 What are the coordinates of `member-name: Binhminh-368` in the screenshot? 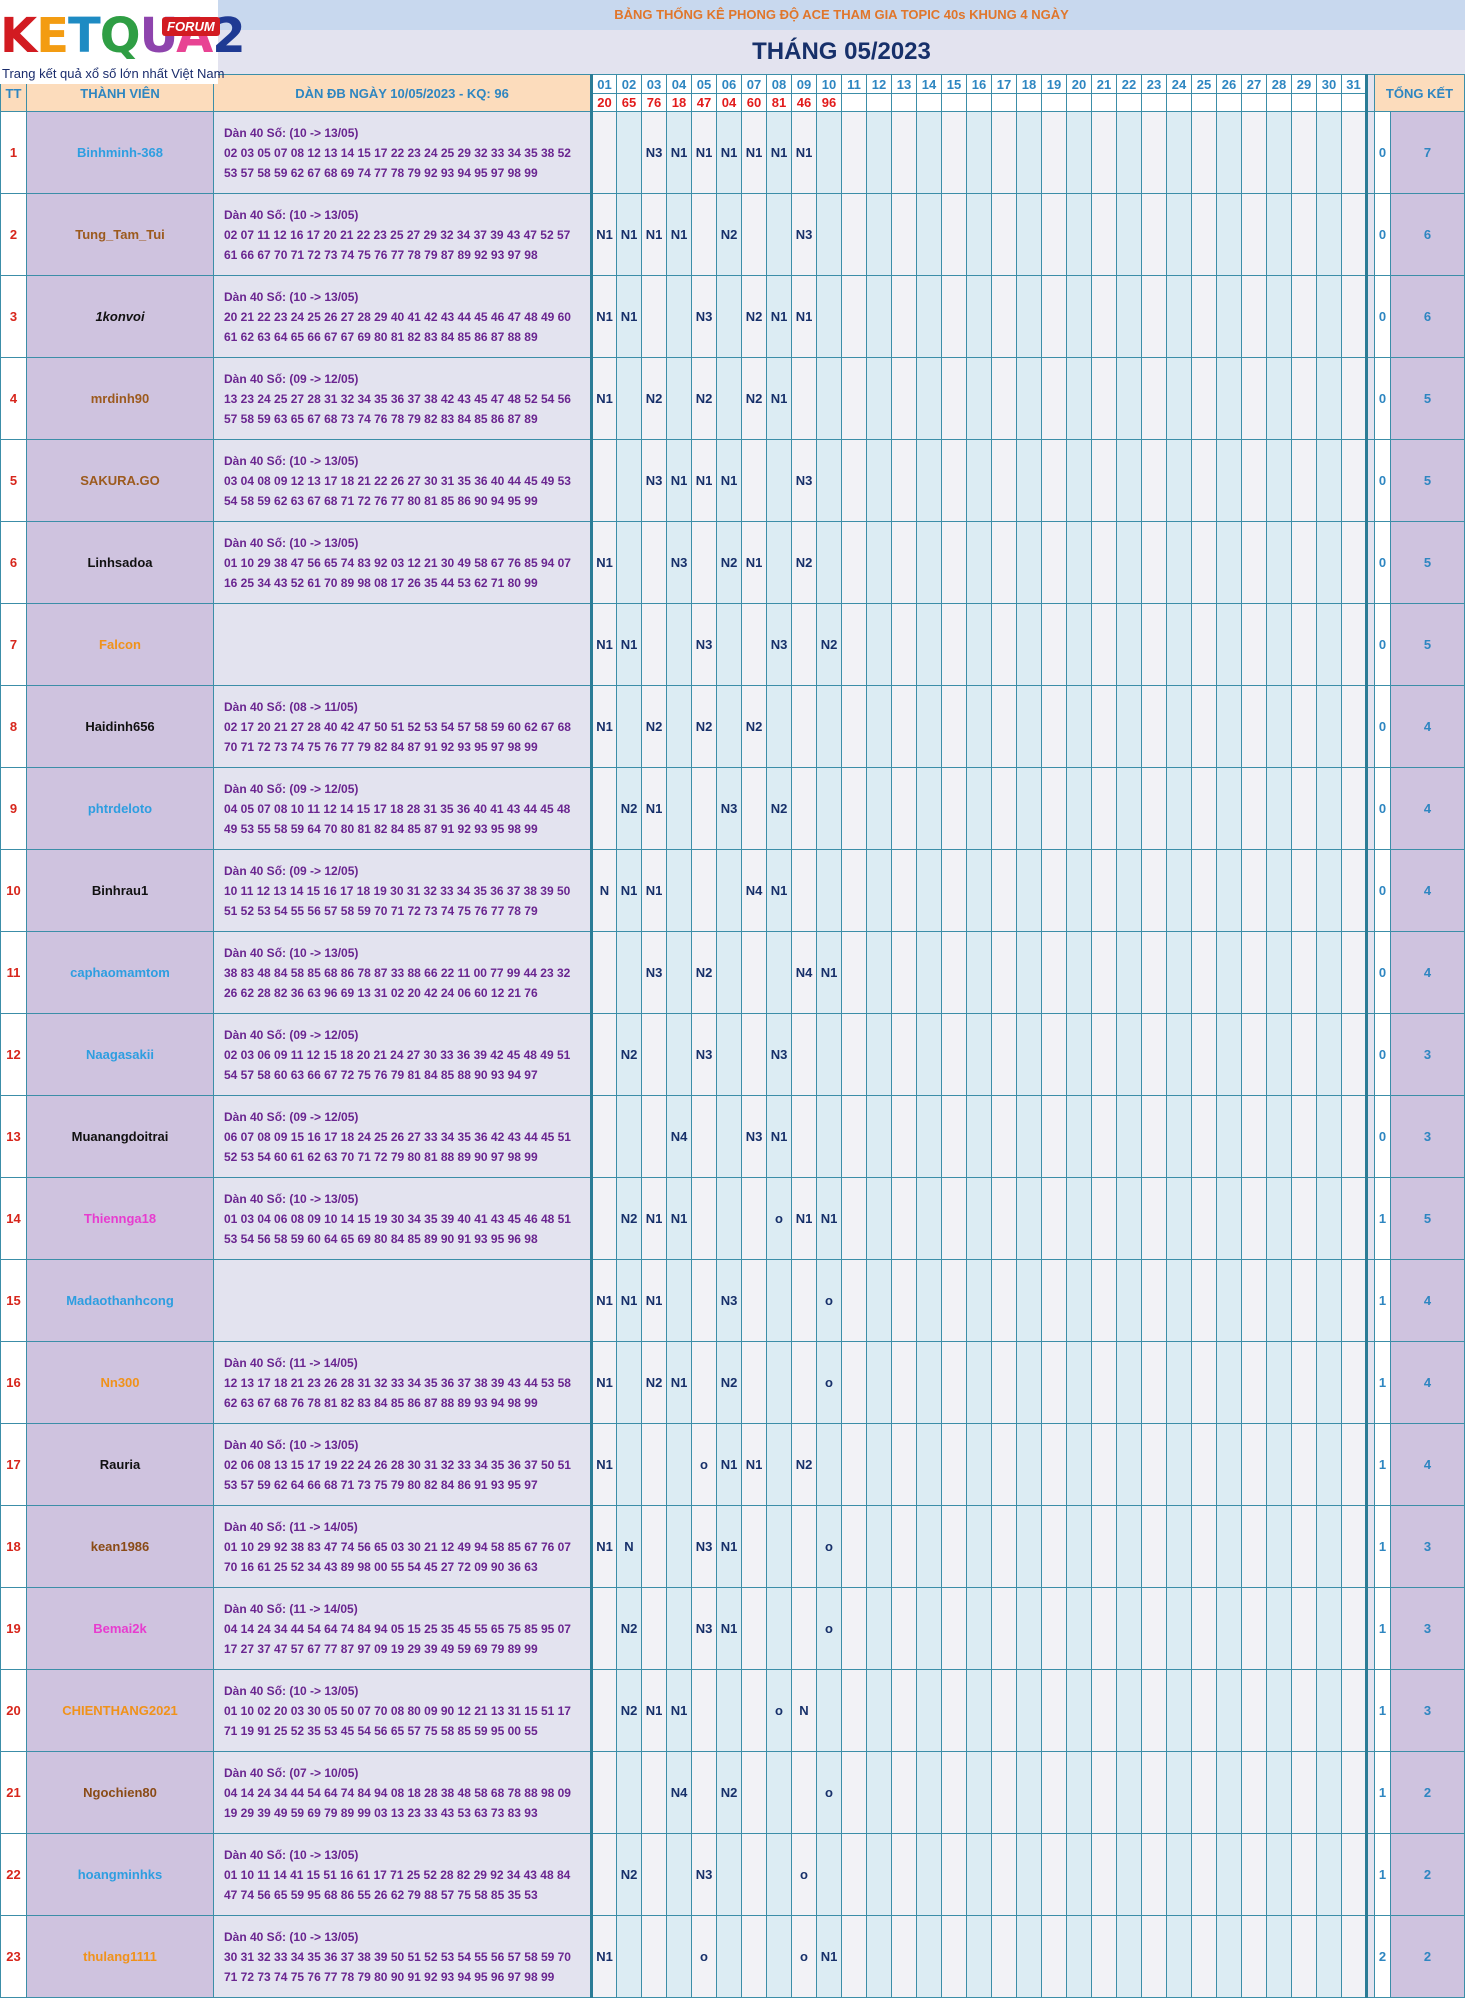 It's located at (120, 152).